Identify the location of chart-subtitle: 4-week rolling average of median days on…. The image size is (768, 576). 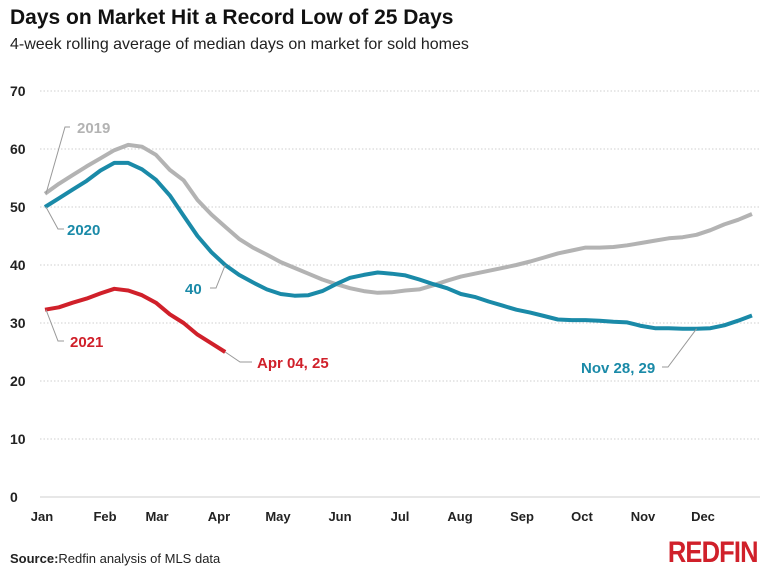
(239, 44).